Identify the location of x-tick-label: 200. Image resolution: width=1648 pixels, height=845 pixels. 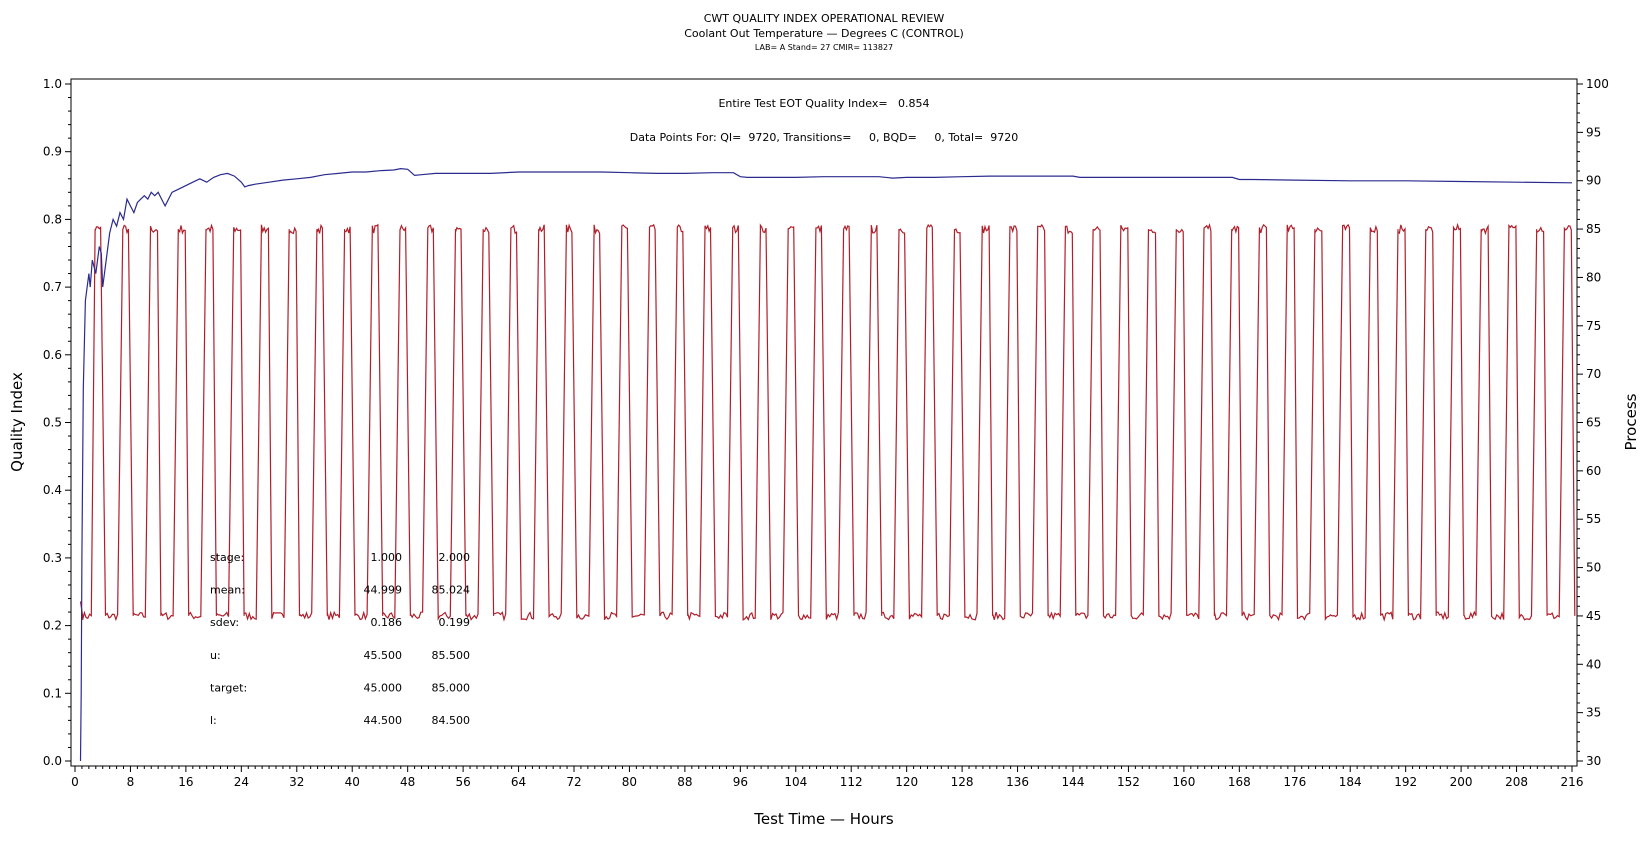
(1461, 782).